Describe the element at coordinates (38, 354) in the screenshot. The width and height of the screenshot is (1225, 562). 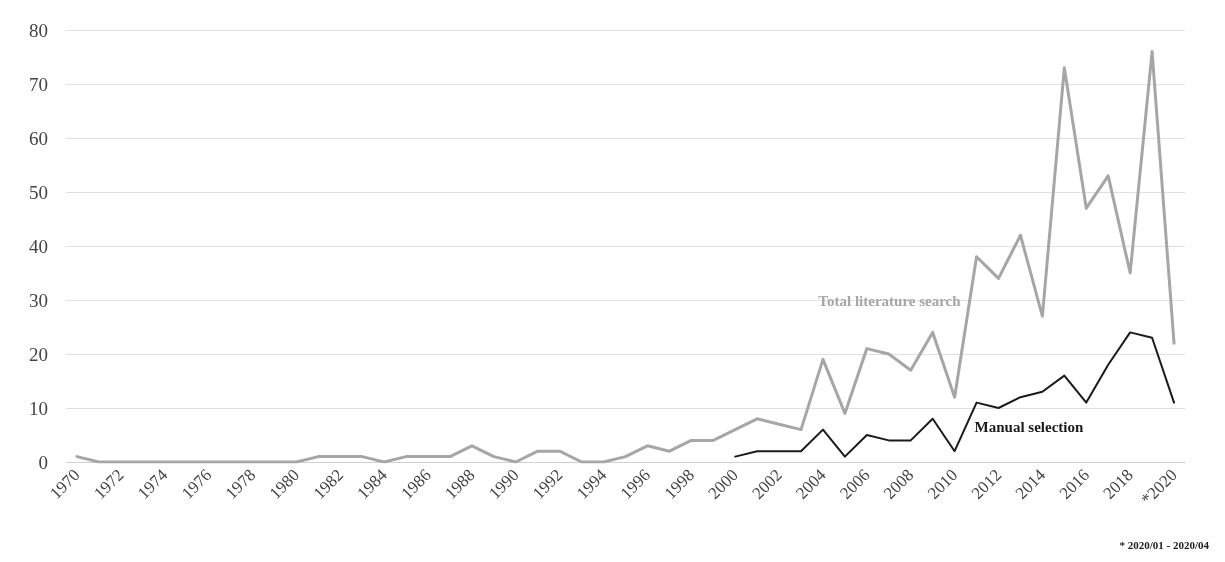
I see `y-tick-label: 20` at that location.